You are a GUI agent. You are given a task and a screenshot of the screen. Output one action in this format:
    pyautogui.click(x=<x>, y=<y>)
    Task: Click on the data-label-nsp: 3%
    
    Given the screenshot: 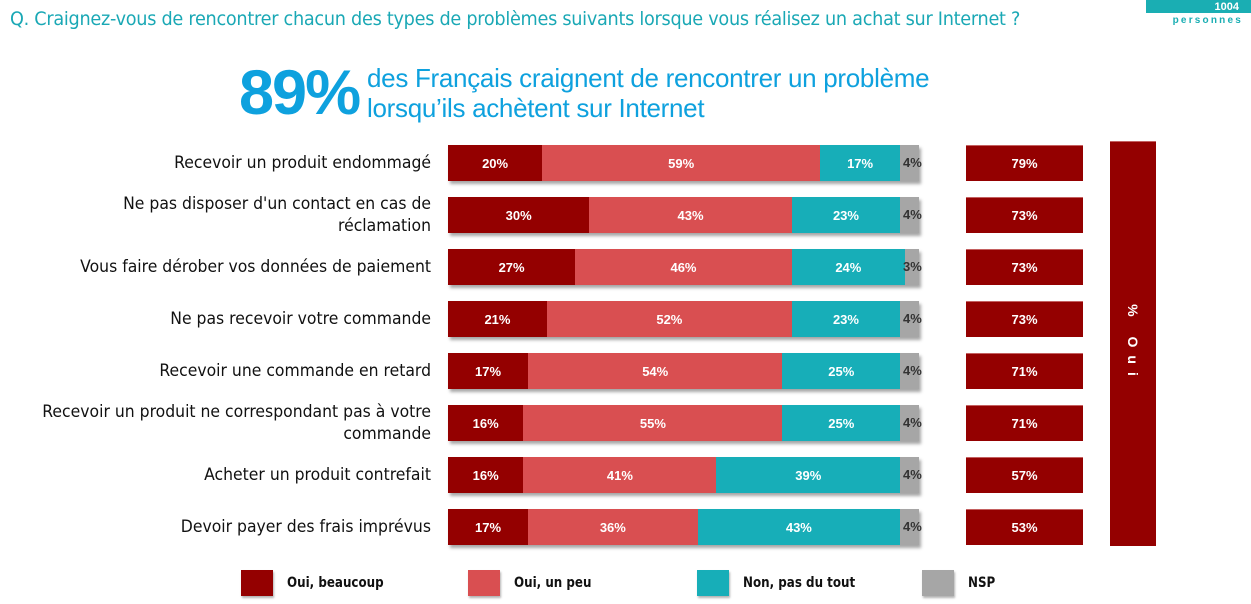 What is the action you would take?
    pyautogui.click(x=912, y=266)
    